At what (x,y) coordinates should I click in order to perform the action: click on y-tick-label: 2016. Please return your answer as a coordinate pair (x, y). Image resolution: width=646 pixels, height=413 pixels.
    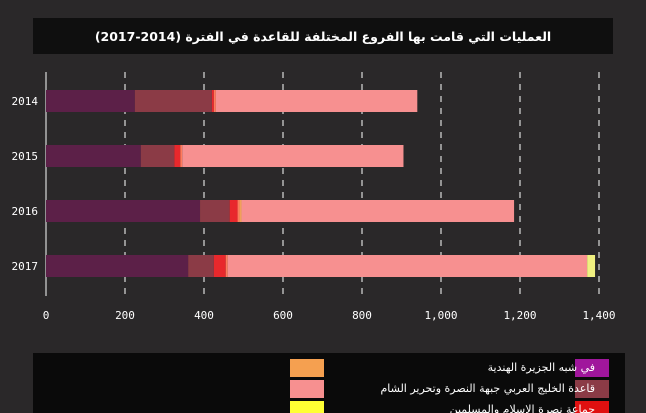
    Looking at the image, I should click on (25, 211).